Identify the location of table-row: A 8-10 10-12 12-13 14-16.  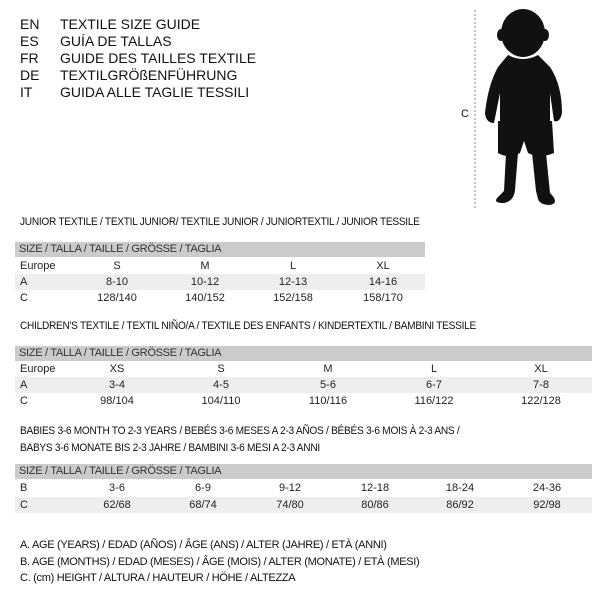
(220, 282).